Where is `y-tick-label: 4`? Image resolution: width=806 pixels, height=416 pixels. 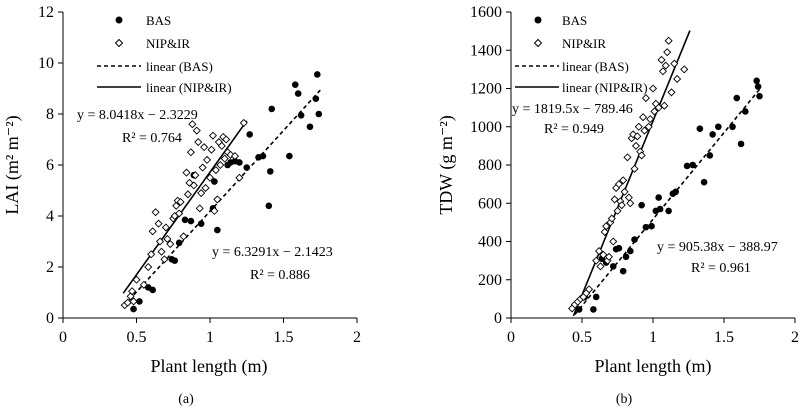
y-tick-label: 4 is located at coordinates (50, 216).